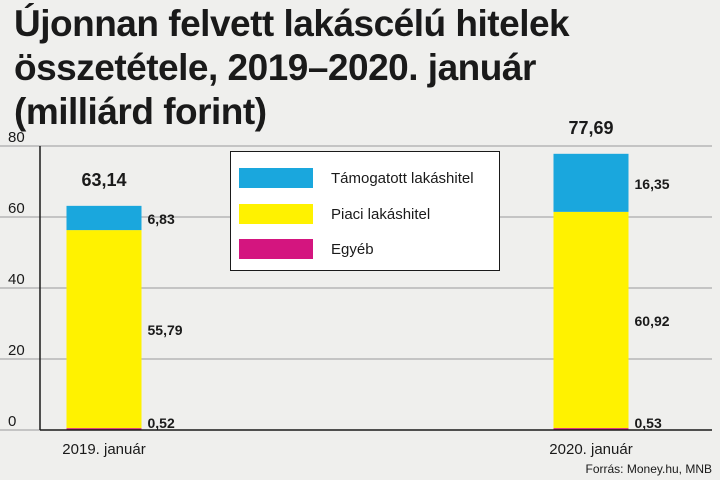  Describe the element at coordinates (16, 208) in the screenshot. I see `y-tick-label: 60` at that location.